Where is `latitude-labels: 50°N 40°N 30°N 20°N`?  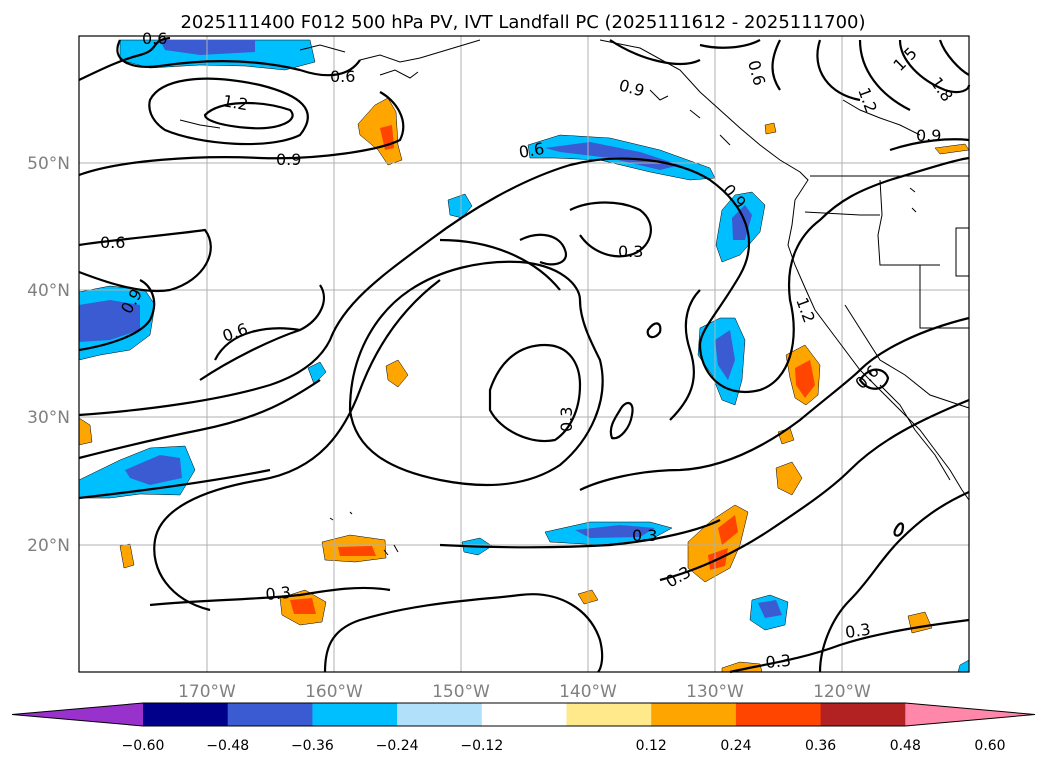
latitude-labels: 50°N 40°N 30°N 20°N is located at coordinates (48, 355).